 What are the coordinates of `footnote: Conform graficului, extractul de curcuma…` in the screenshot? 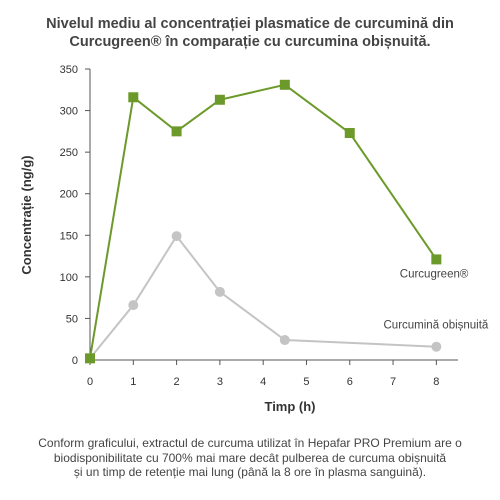 It's located at (250, 458).